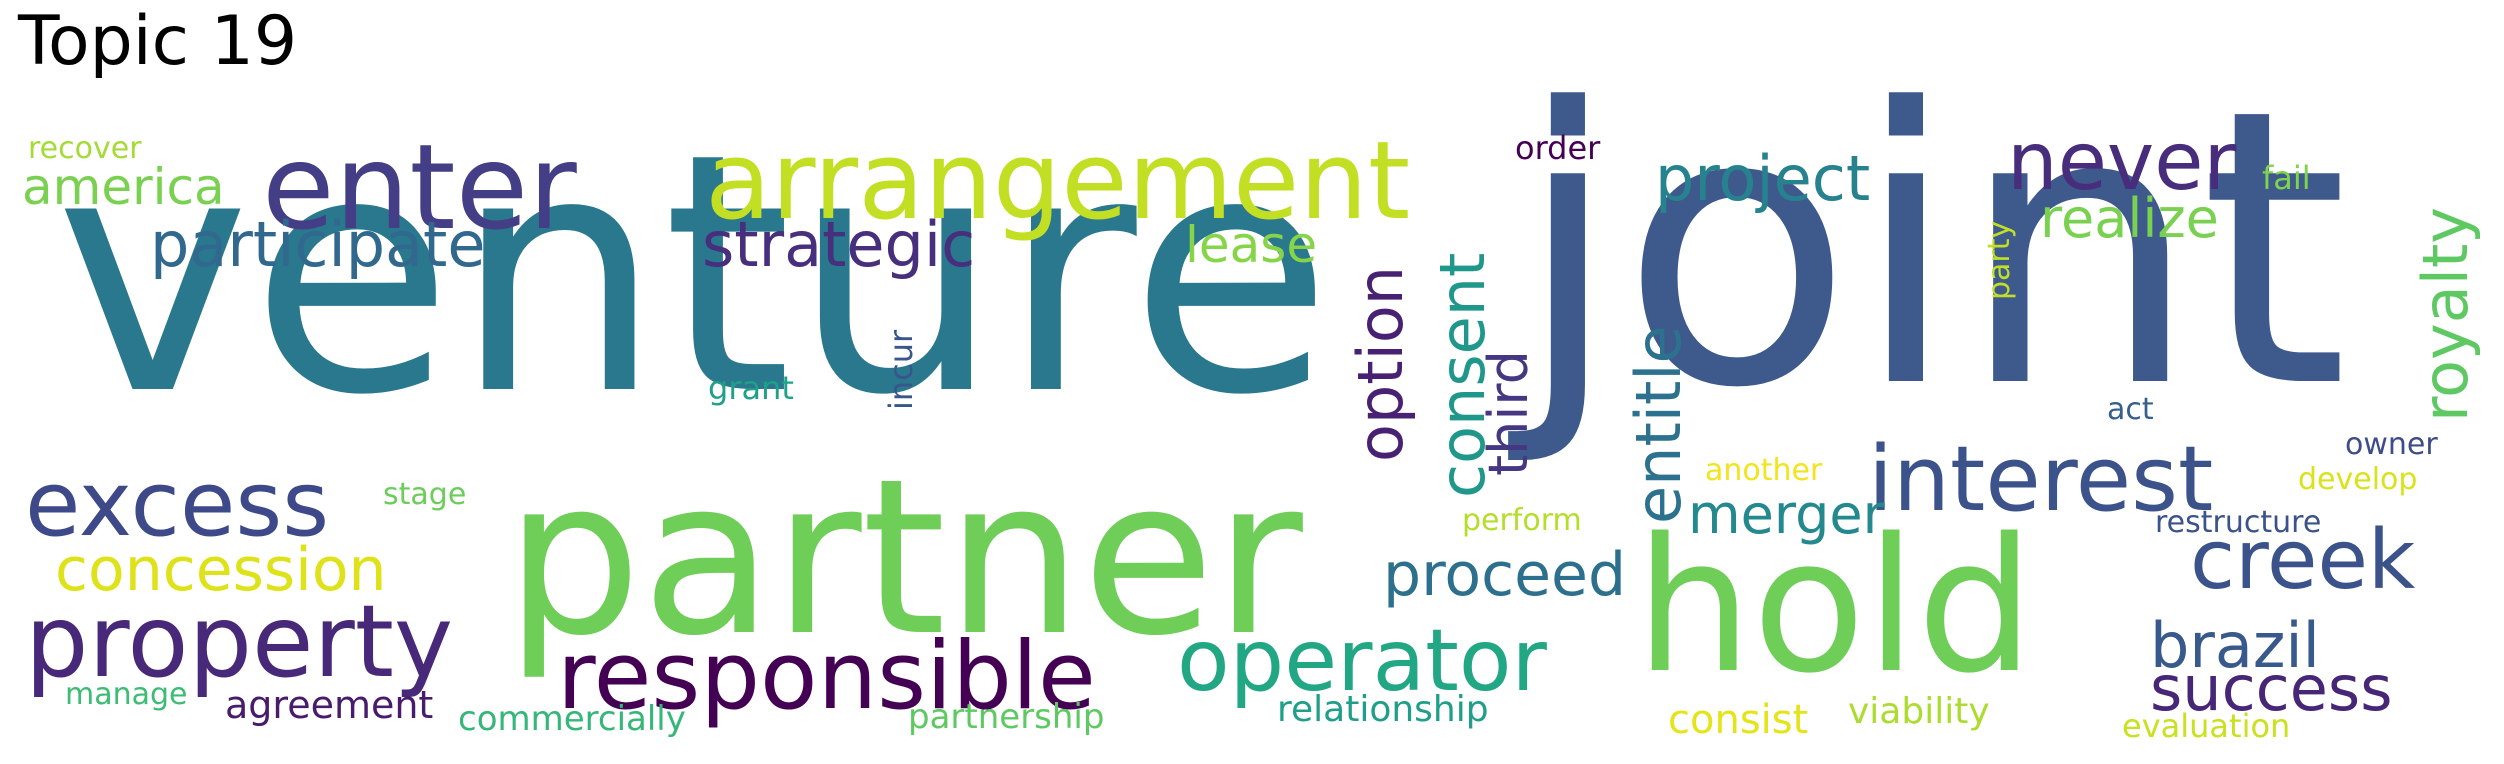 The image size is (2504, 764). I want to click on word-excess: excess, so click(177, 504).